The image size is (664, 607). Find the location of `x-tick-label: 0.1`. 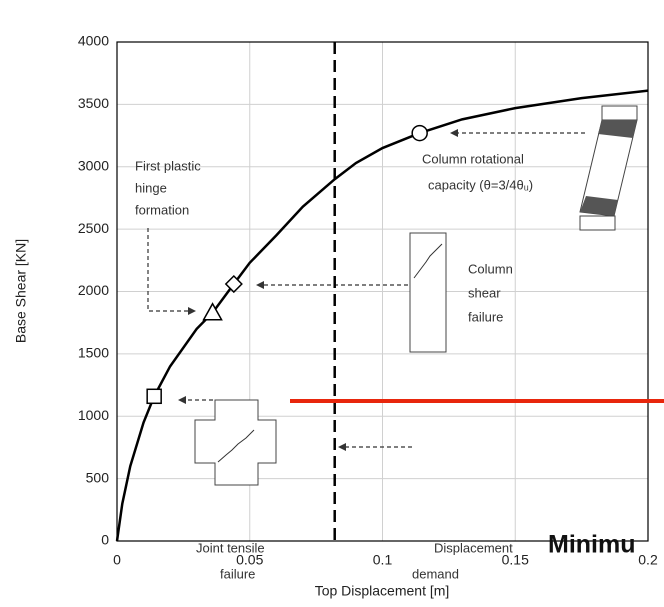

x-tick-label: 0.1 is located at coordinates (383, 560).